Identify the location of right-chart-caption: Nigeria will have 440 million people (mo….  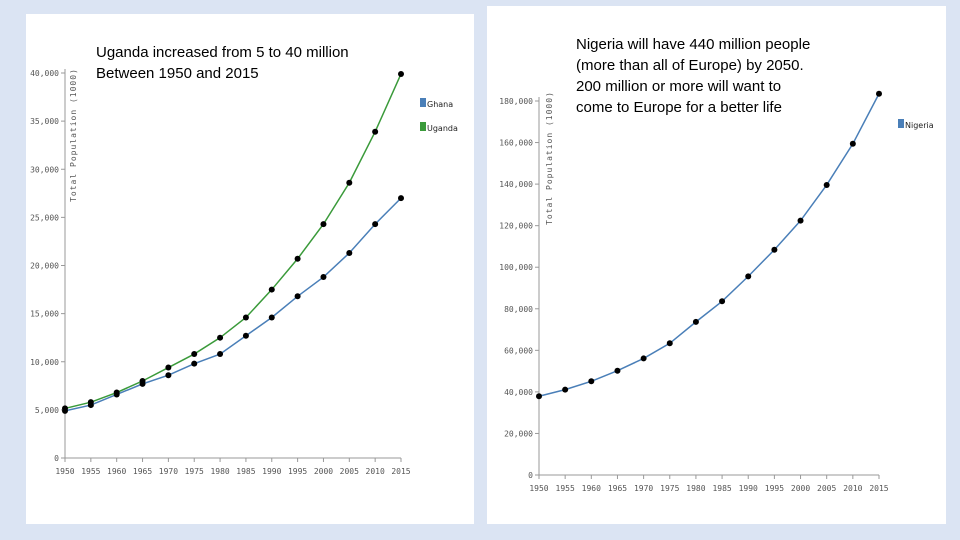
(726, 76).